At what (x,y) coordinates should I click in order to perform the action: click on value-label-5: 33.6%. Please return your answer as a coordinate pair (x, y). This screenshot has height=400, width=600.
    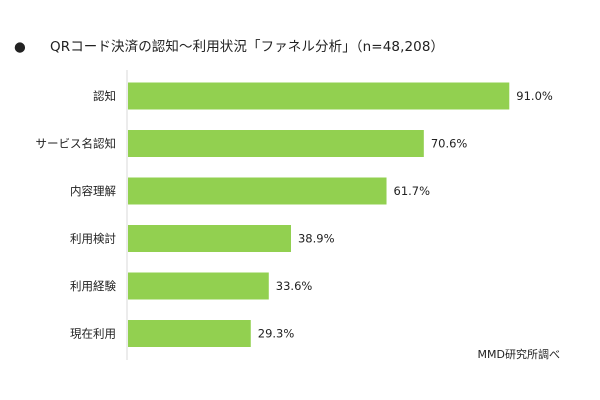
    Looking at the image, I should click on (294, 286).